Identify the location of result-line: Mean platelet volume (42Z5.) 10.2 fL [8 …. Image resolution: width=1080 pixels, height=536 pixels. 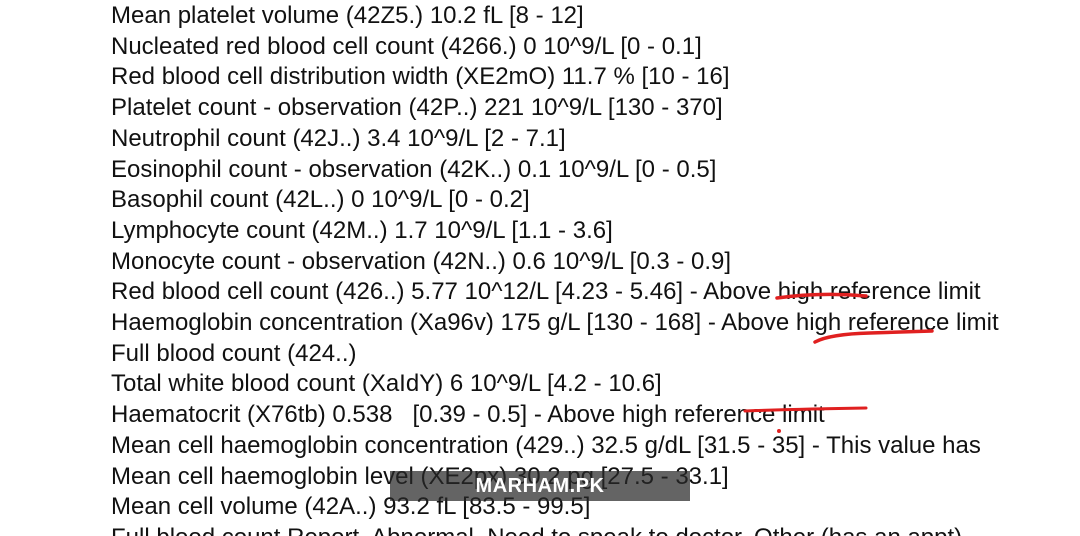
(347, 15).